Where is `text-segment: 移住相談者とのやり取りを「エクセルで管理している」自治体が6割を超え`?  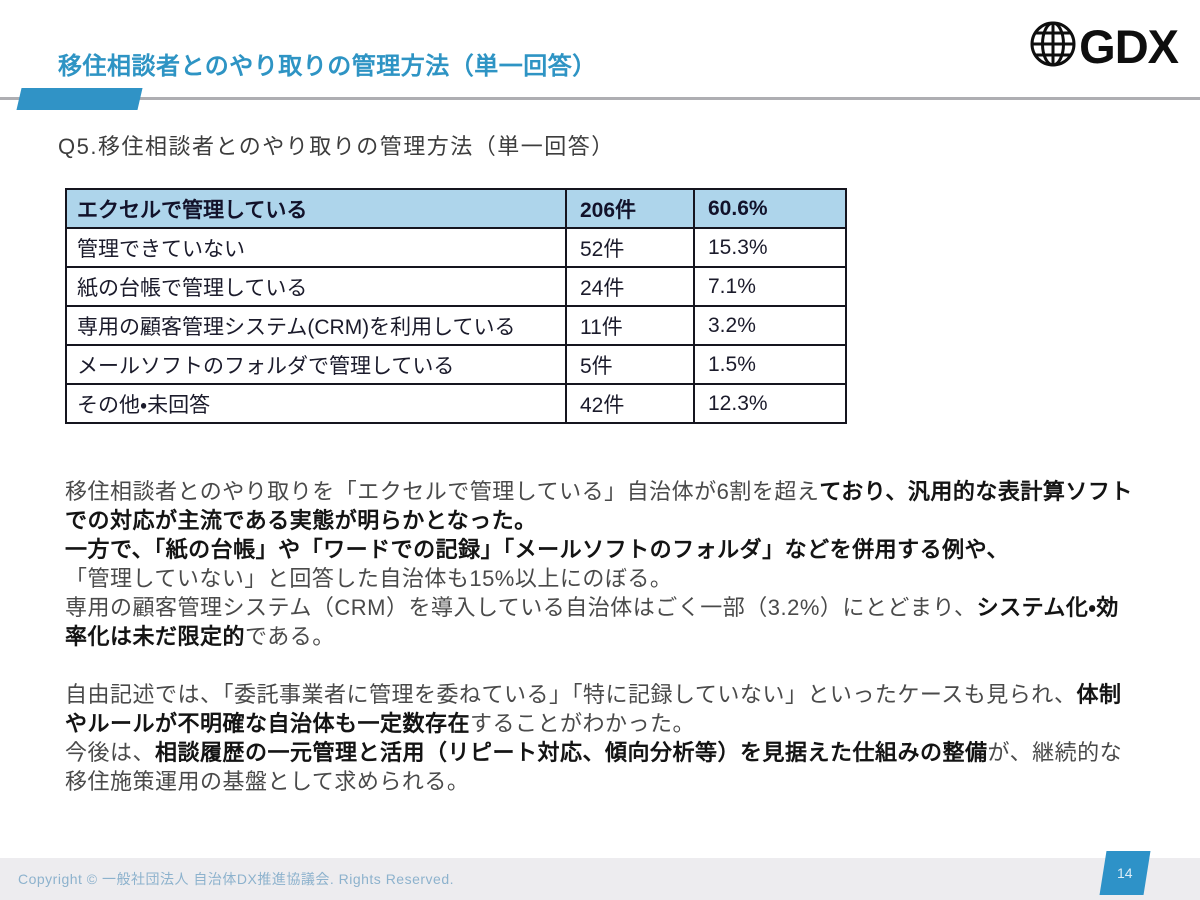 text-segment: 移住相談者とのやり取りを「エクセルで管理している」自治体が6割を超え is located at coordinates (442, 491).